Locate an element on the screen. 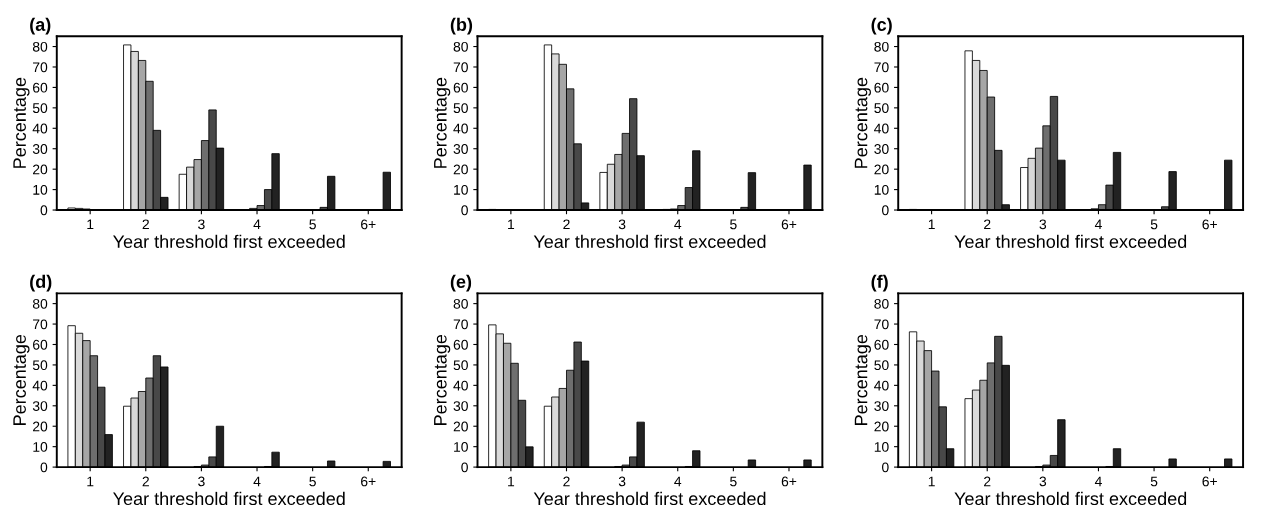 The image size is (1262, 519). chart-title: (d) is located at coordinates (41, 283).